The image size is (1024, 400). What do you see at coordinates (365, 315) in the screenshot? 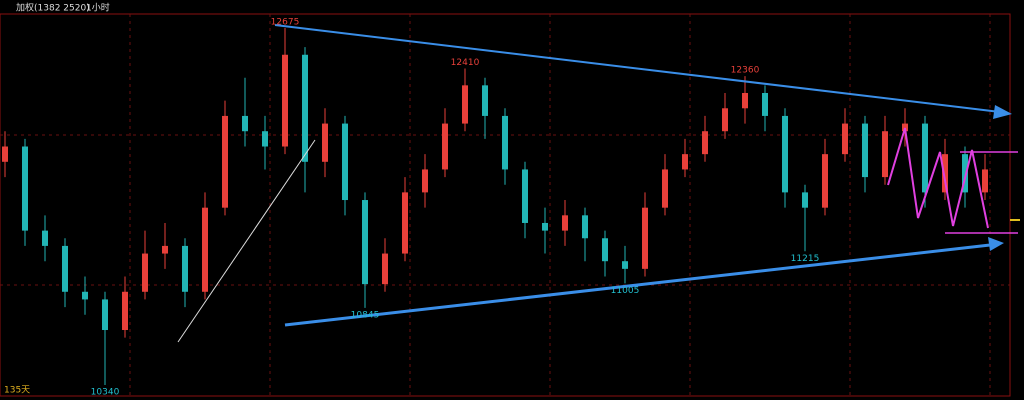
I see `extreme-label: 10845` at bounding box center [365, 315].